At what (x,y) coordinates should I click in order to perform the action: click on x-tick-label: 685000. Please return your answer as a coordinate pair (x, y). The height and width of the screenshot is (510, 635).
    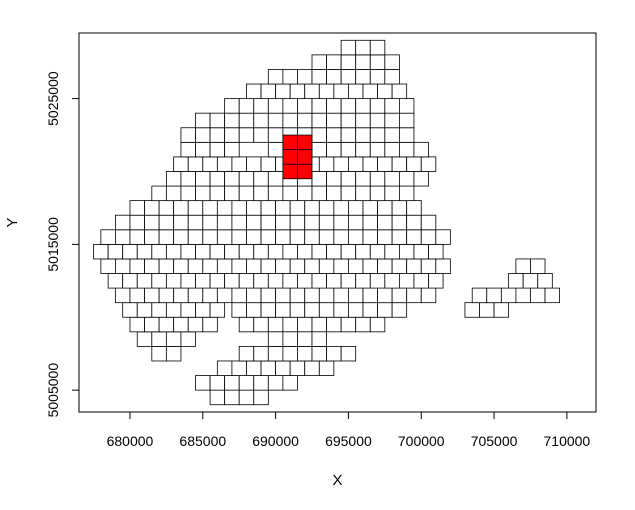
    Looking at the image, I should click on (202, 441).